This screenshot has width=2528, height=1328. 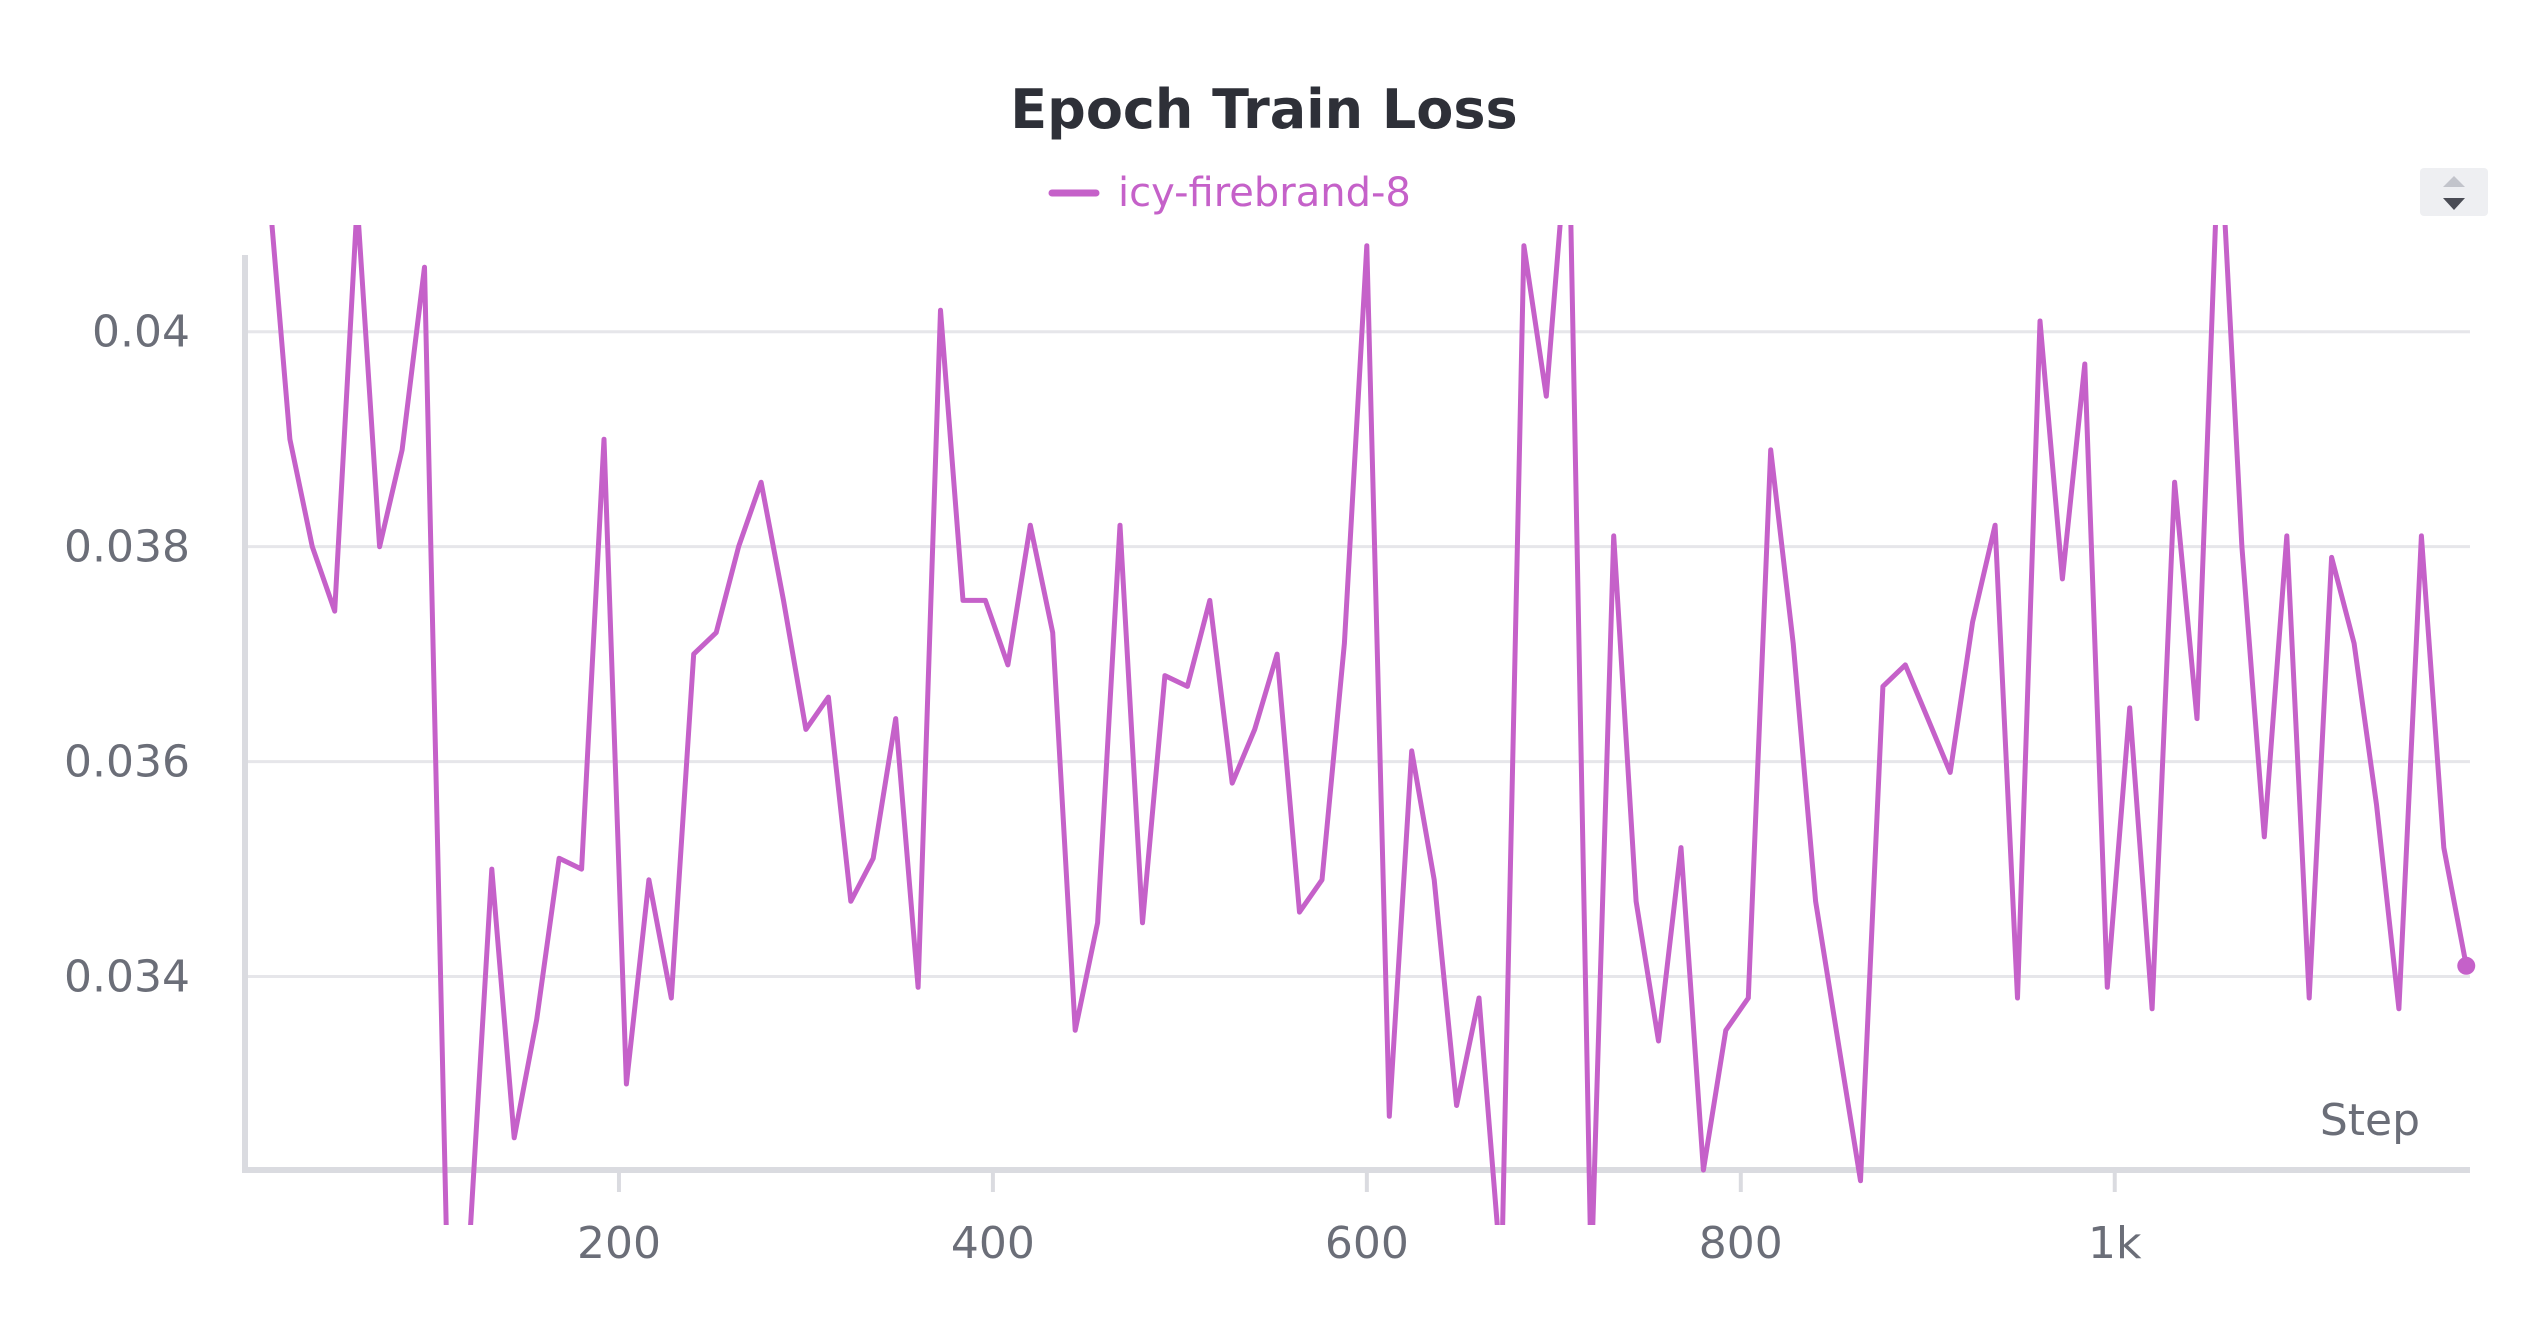 I want to click on legend: icy-firebrand-8, so click(x=1229, y=193).